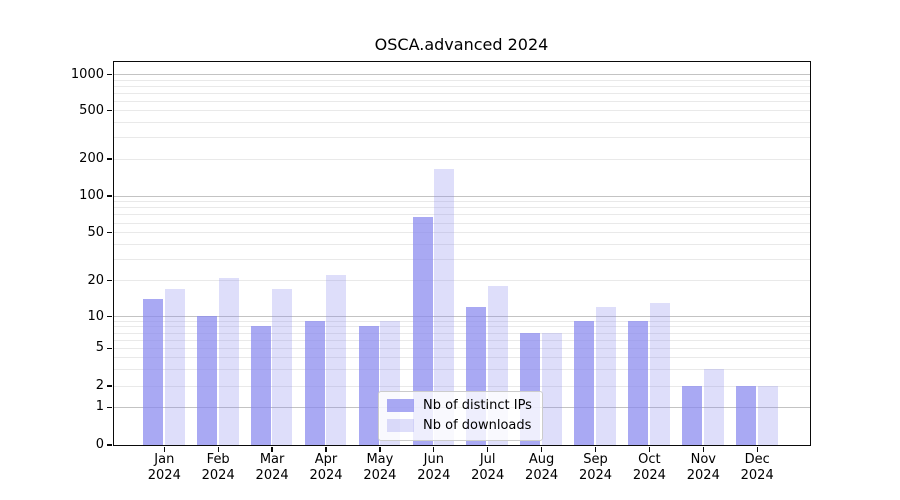  Describe the element at coordinates (326, 467) in the screenshot. I see `xtick-label-apr: Apr 2024` at that location.